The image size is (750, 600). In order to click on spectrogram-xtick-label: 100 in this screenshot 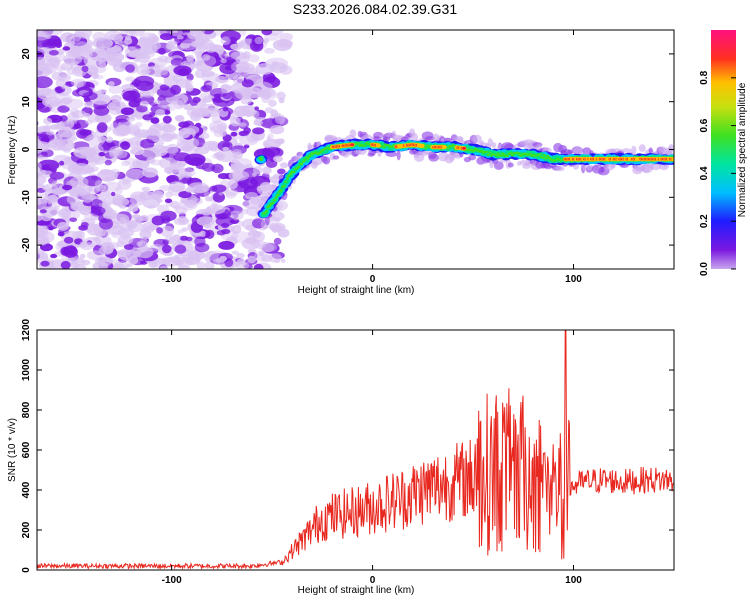, I will do `click(573, 279)`.